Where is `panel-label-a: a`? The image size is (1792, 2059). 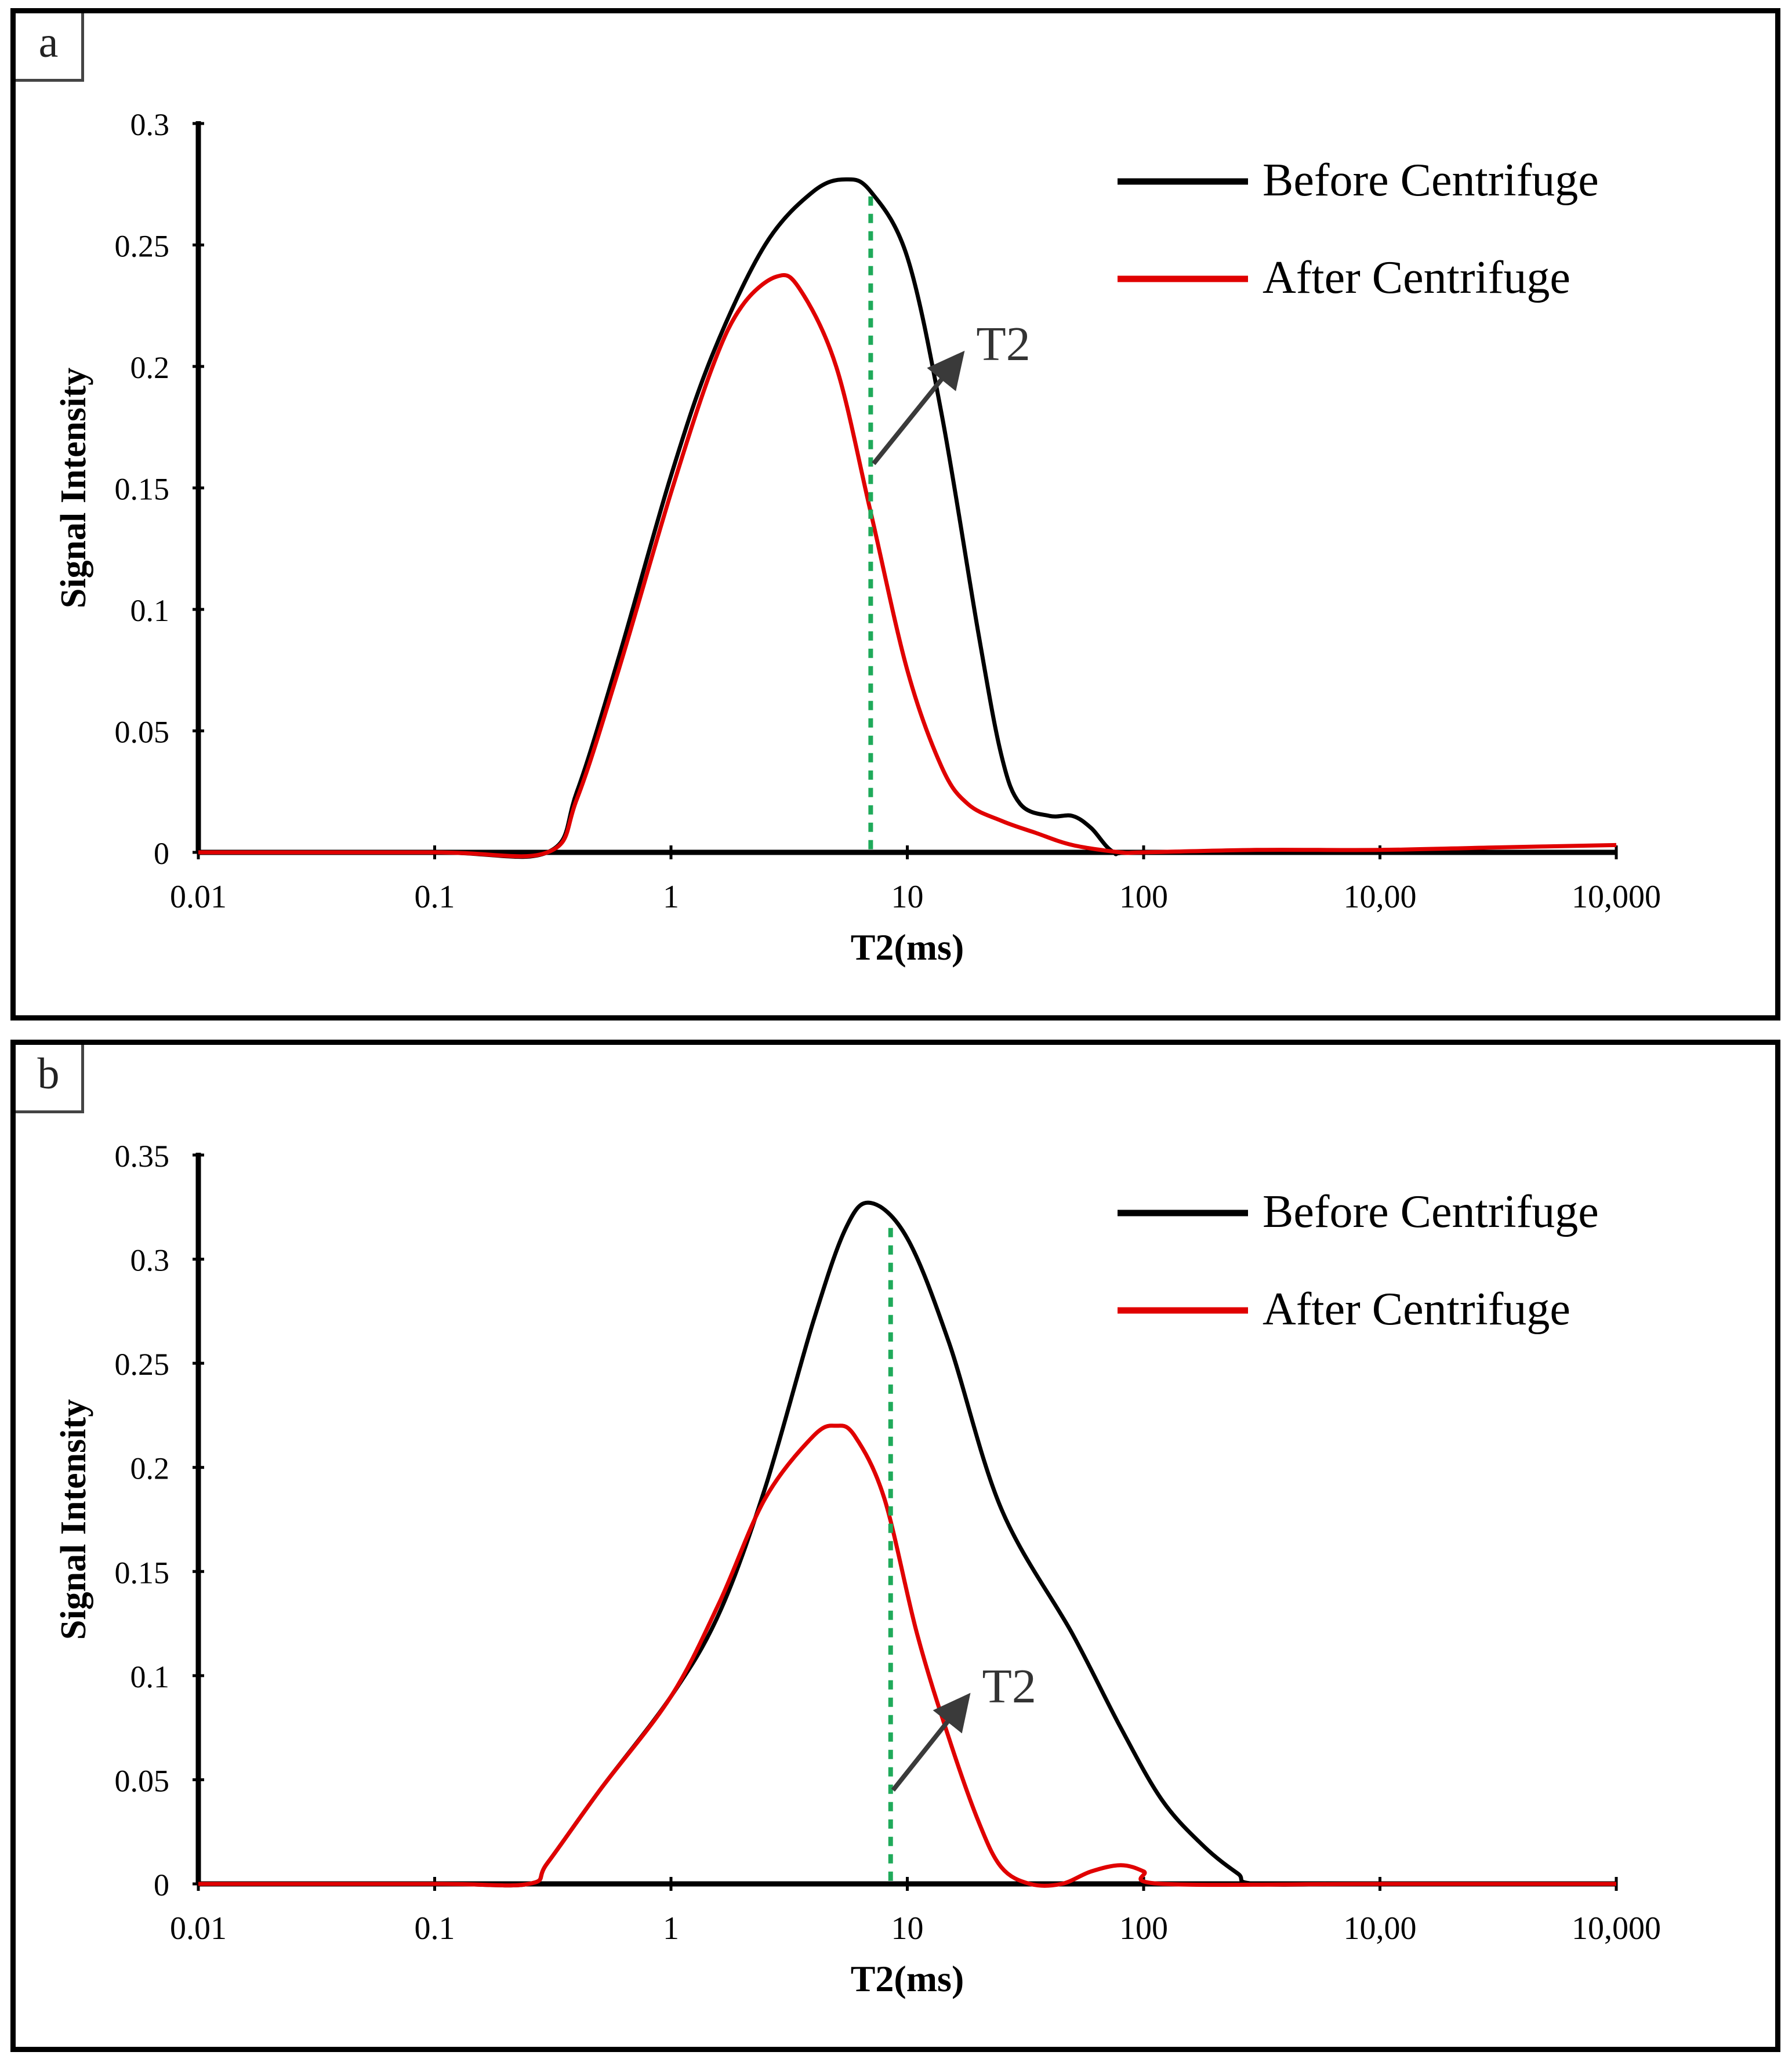
panel-label-a: a is located at coordinates (50, 48).